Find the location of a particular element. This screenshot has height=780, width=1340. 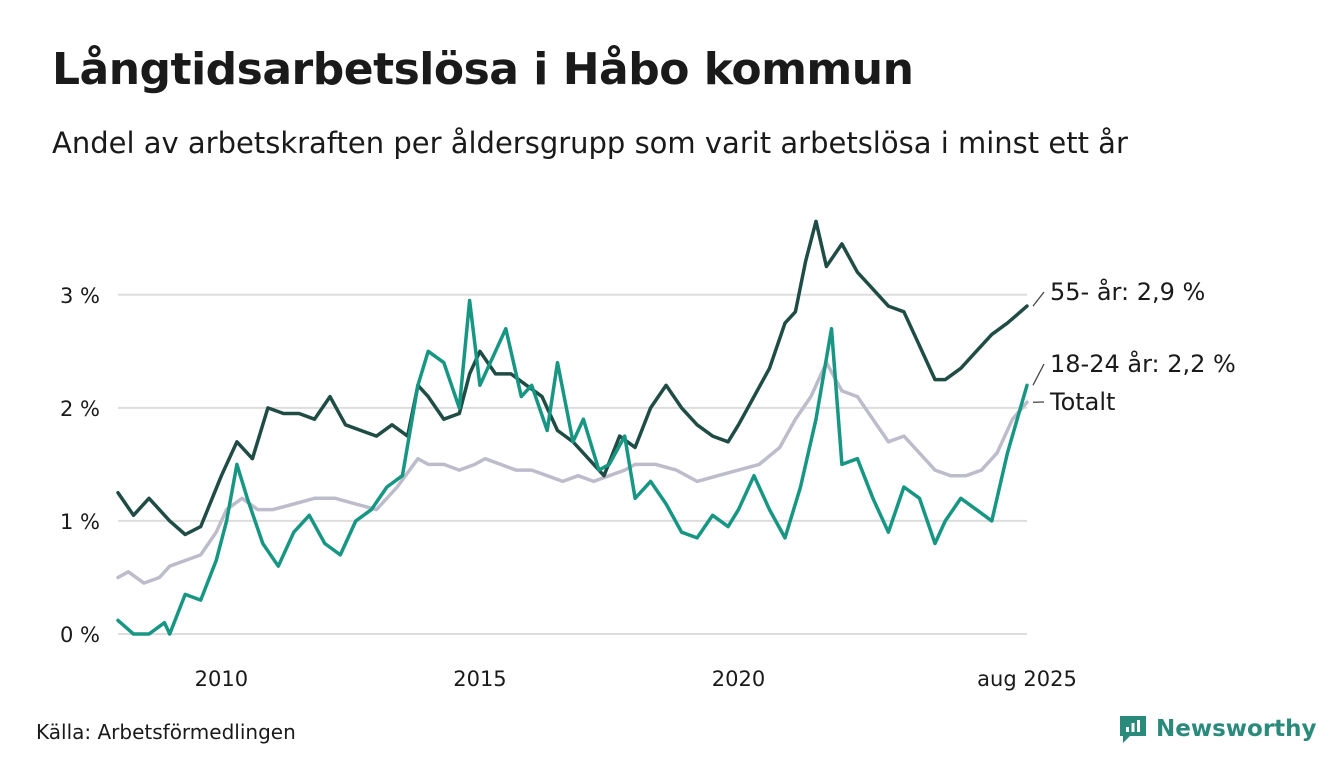

newsworthy-logo-icon is located at coordinates (1133, 729).